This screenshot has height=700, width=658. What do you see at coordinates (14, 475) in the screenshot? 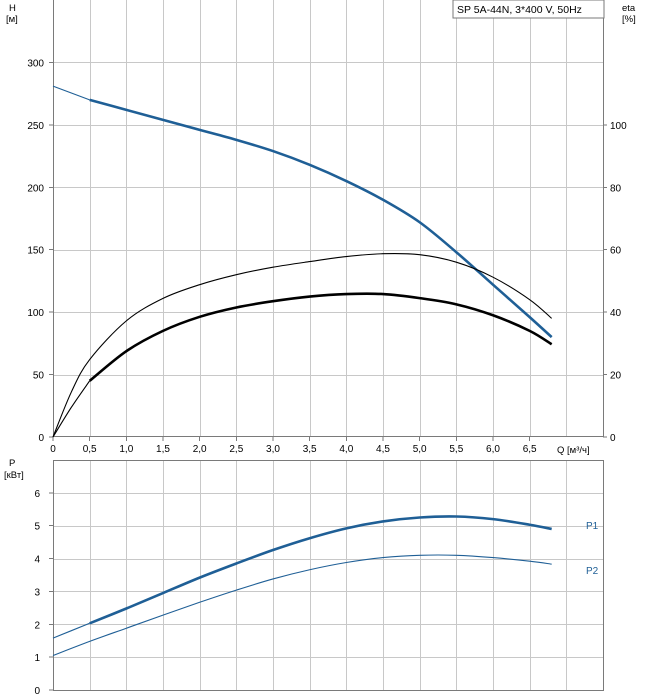
I see `power-axis-unit: [кВт]` at bounding box center [14, 475].